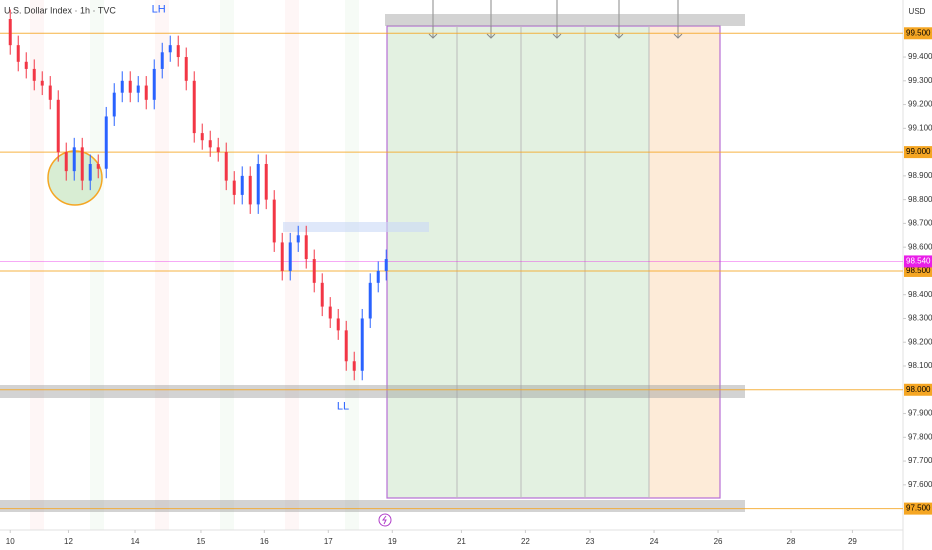 This screenshot has width=932, height=550. What do you see at coordinates (917, 11) in the screenshot?
I see `currency-label: USD` at bounding box center [917, 11].